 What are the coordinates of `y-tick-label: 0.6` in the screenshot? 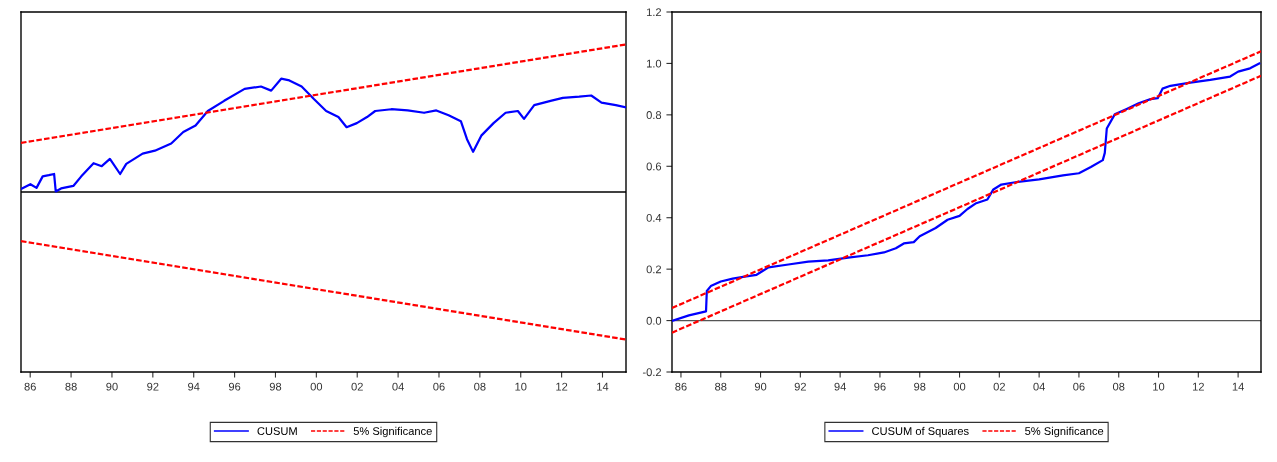 It's located at (654, 166).